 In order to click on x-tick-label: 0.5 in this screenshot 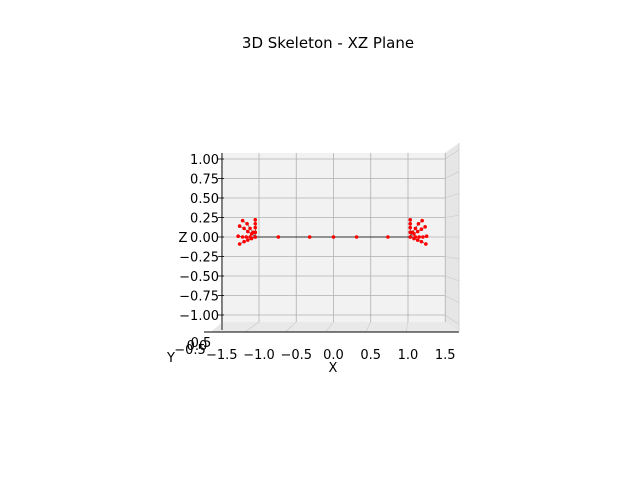, I will do `click(370, 355)`.